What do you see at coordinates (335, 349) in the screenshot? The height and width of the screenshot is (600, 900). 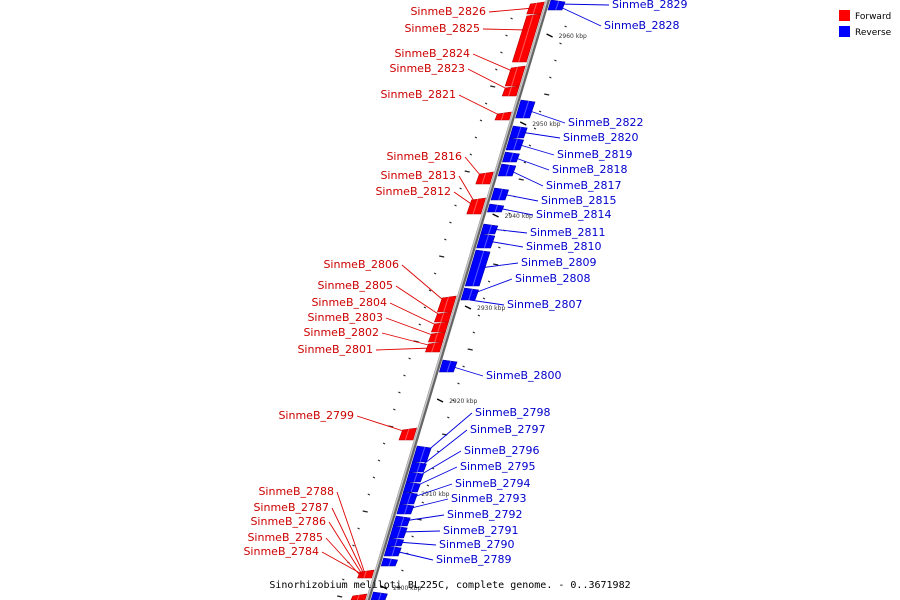 I see `forward-gene-label: SinmeB_2801` at bounding box center [335, 349].